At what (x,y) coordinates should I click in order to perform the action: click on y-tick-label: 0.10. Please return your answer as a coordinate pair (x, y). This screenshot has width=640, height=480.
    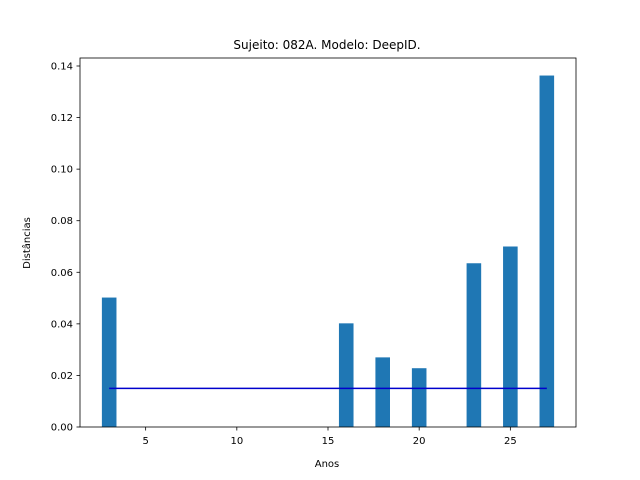
    Looking at the image, I should click on (62, 170).